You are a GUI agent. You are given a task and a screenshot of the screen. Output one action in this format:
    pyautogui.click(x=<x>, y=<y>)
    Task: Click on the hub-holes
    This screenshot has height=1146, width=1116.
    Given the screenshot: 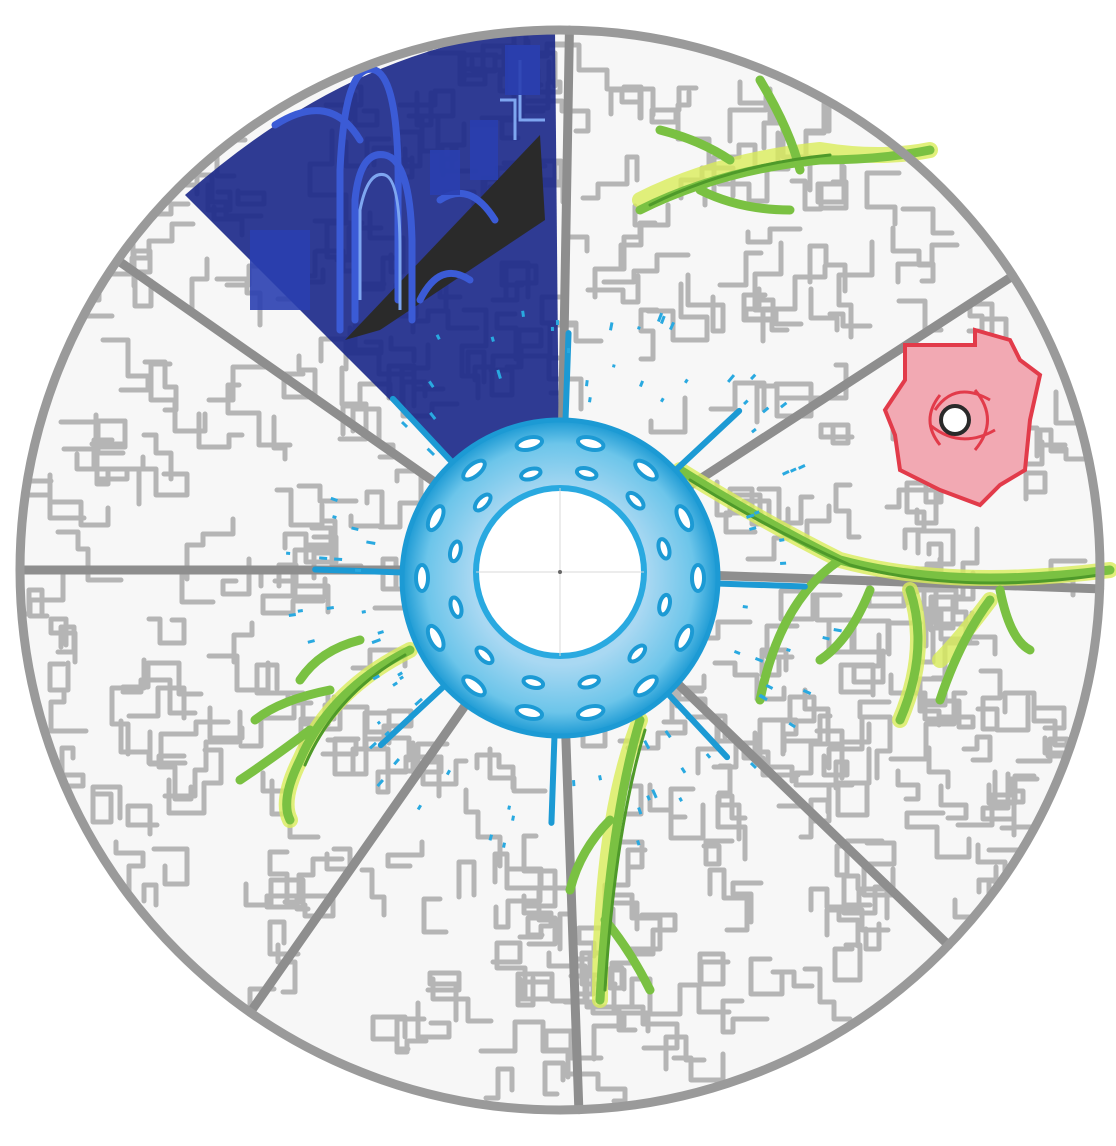 What is the action you would take?
    pyautogui.click(x=560, y=578)
    